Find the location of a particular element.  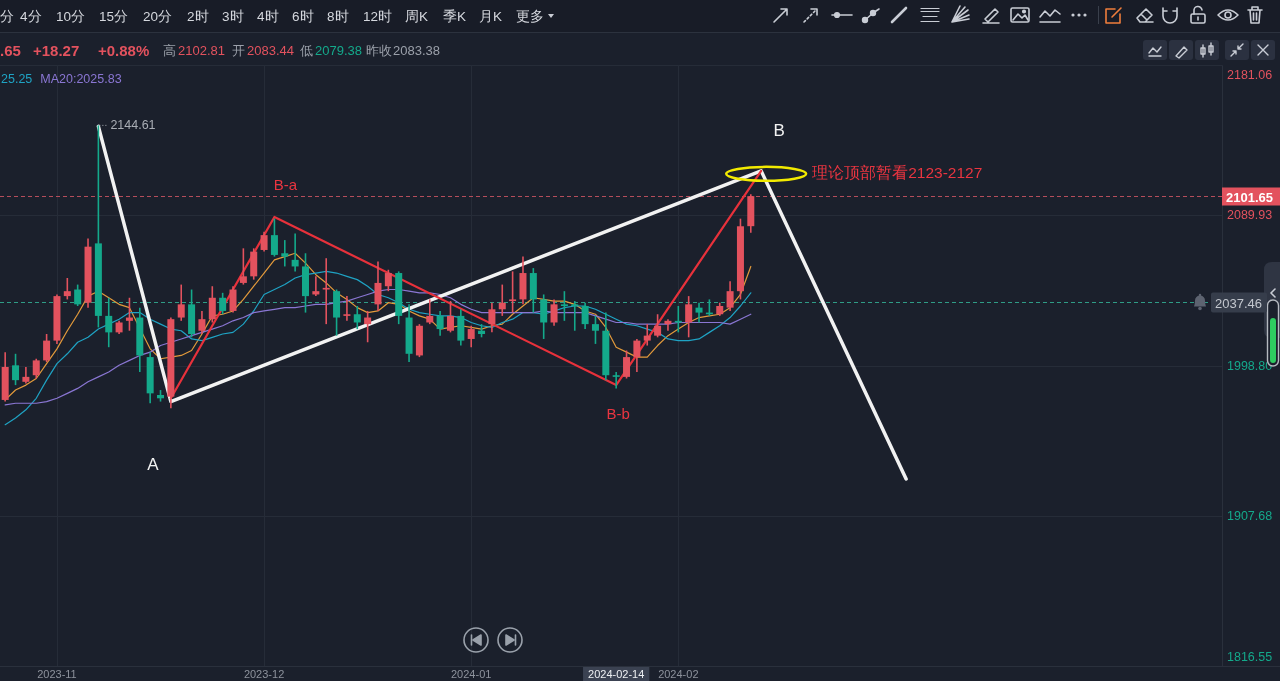

text: 季K is located at coordinates (455, 16).